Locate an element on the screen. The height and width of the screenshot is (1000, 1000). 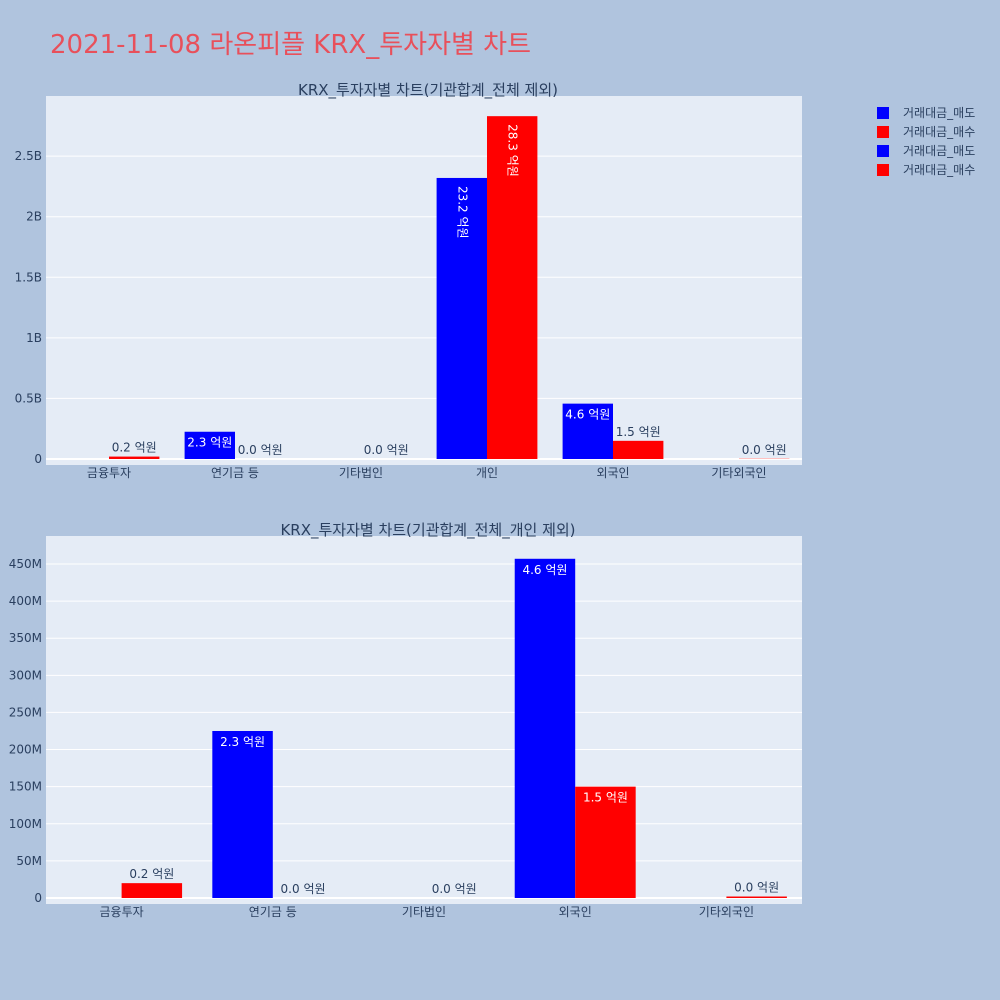
page-title: 2021-11-08 라온피플 KRX_투자자별 차트 is located at coordinates (291, 45).